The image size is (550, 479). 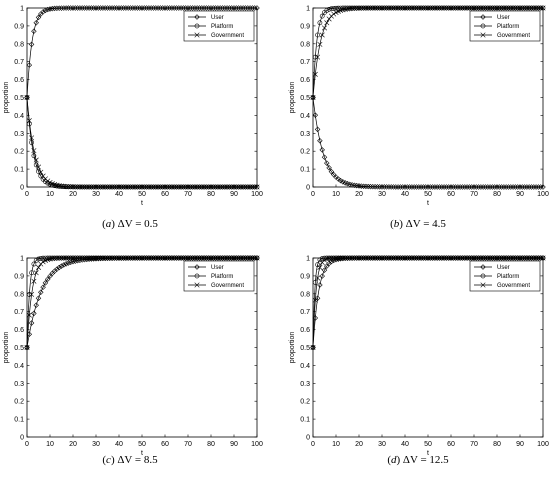 What do you see at coordinates (6, 98) in the screenshot?
I see `y-axis-label: proportion` at bounding box center [6, 98].